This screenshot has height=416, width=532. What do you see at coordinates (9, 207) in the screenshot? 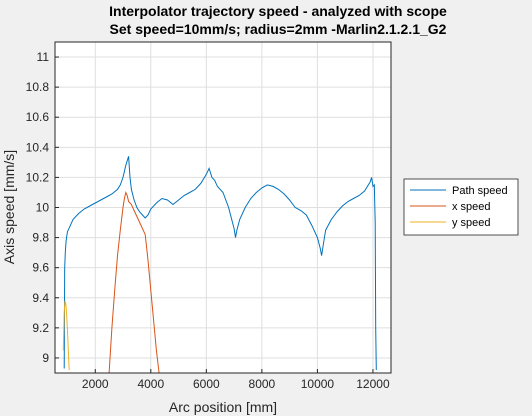
I see `y-axis-label: Axis speed [mm/s]` at bounding box center [9, 207].